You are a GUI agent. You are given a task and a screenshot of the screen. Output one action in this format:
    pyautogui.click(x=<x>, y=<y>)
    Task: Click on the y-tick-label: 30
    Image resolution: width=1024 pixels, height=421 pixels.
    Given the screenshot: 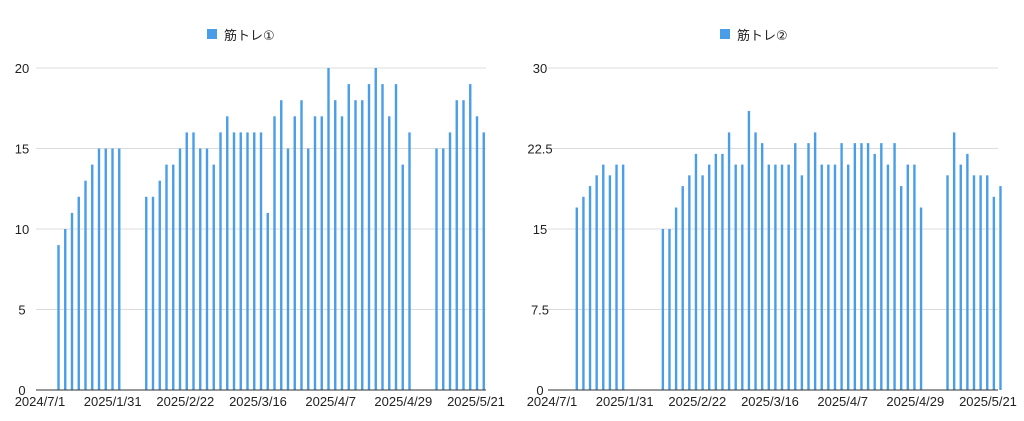 What is the action you would take?
    pyautogui.click(x=540, y=68)
    